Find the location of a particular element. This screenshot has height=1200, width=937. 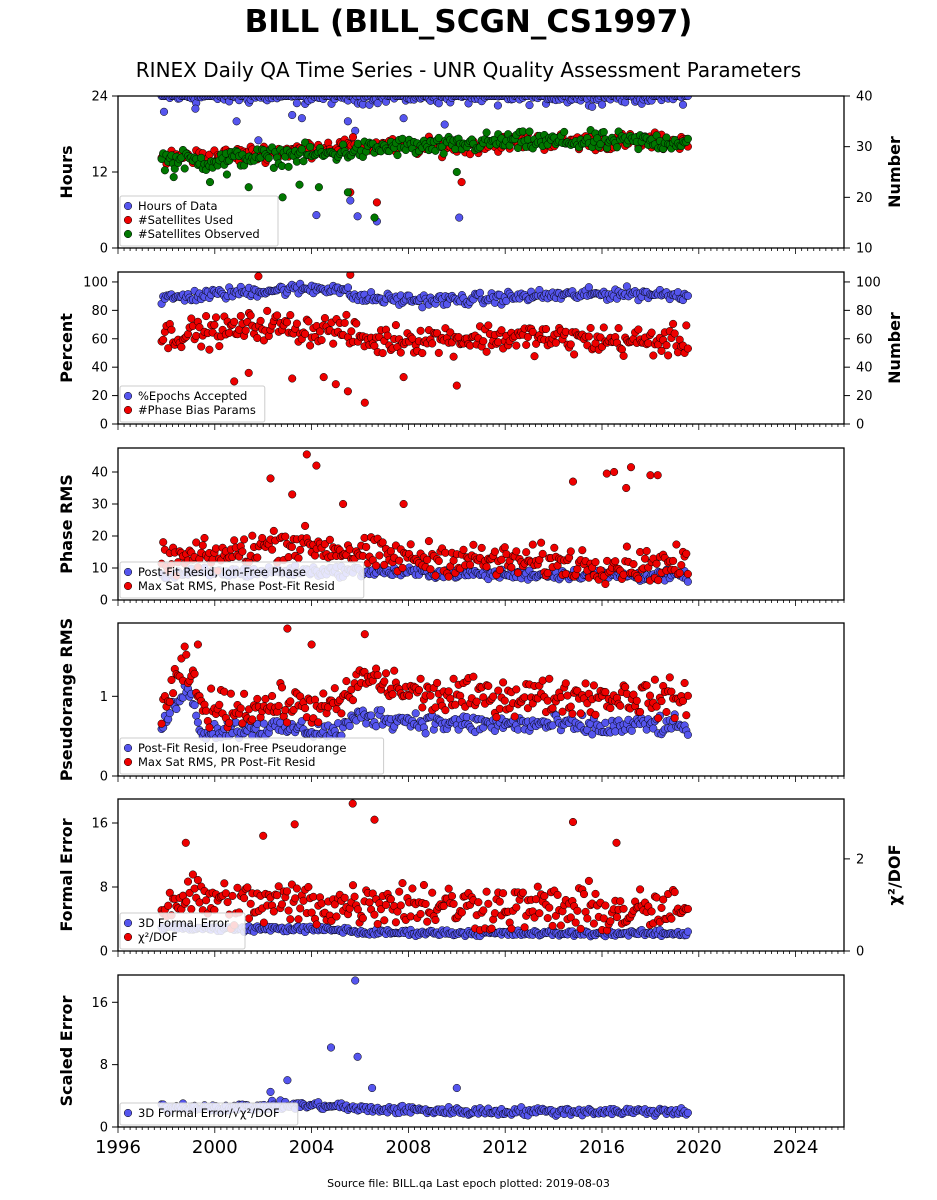

x-tick-label: 2012 is located at coordinates (505, 1147).